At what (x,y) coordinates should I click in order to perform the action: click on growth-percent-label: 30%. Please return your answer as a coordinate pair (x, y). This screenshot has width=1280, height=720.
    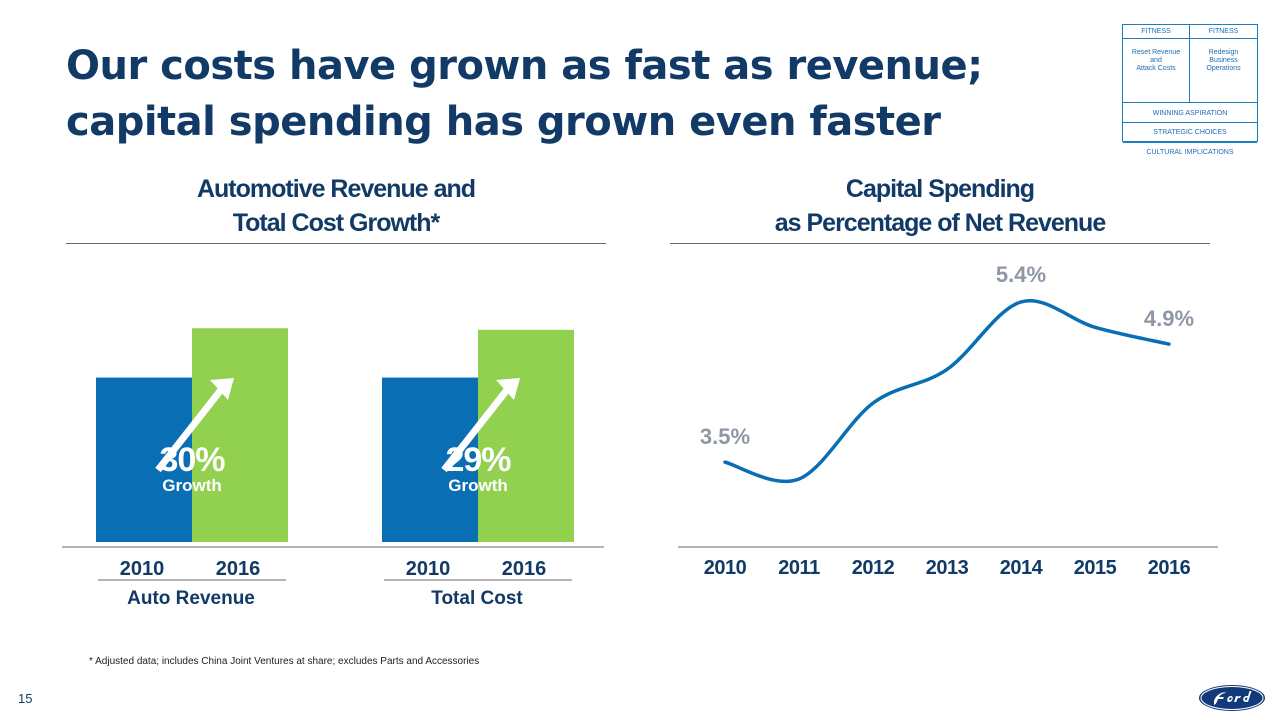
    Looking at the image, I should click on (192, 460).